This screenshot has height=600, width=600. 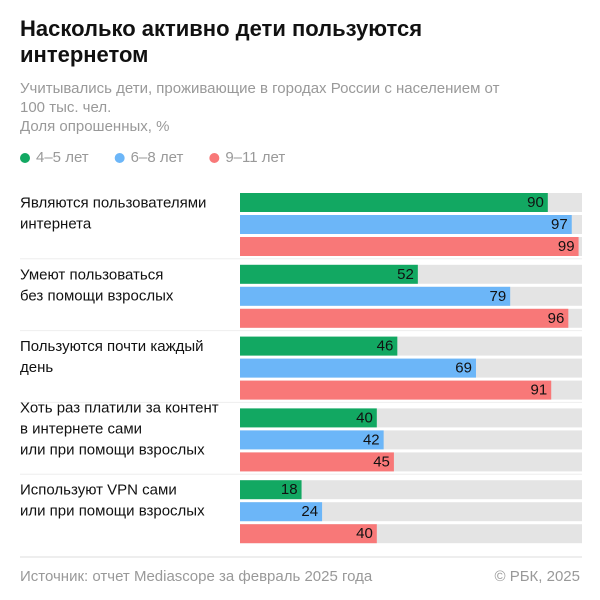 I want to click on category-label: Являются пользователями, so click(x=113, y=202).